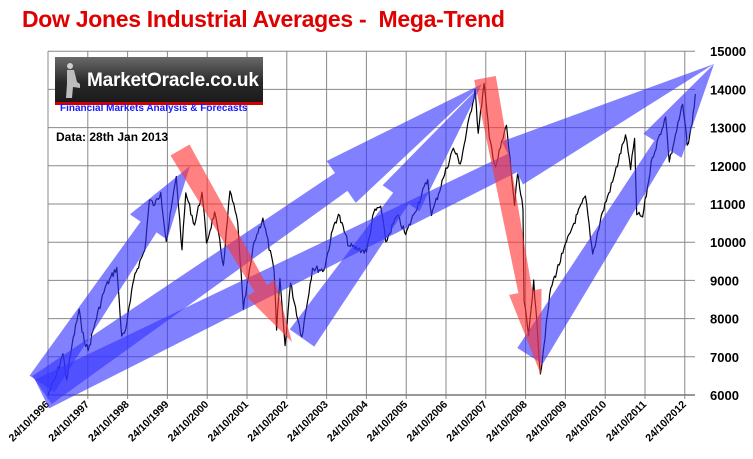 This screenshot has width=753, height=459. Describe the element at coordinates (727, 204) in the screenshot. I see `y-tick-label: 11000` at that location.